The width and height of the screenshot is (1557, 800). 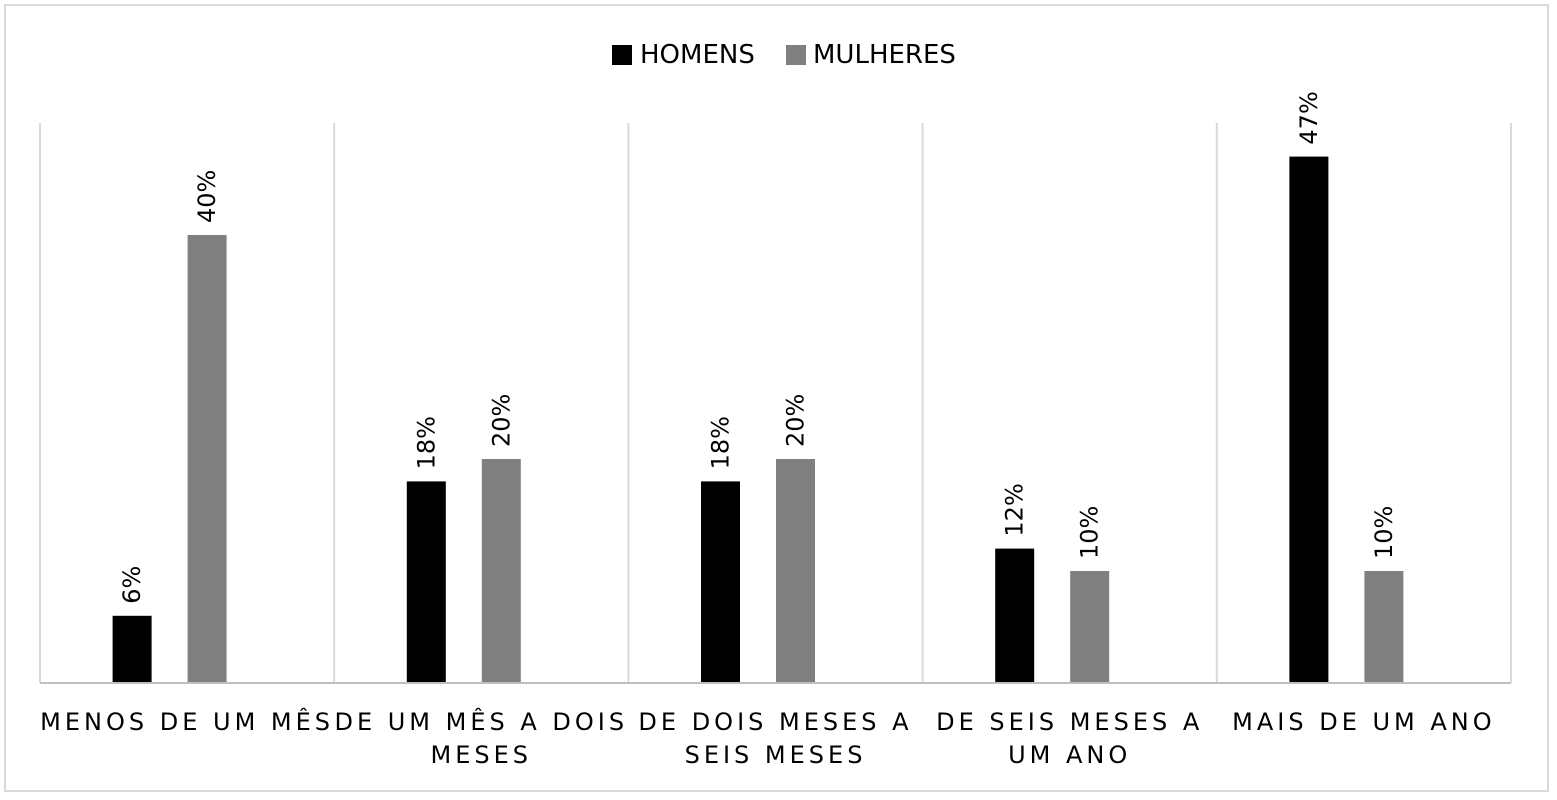 I want to click on category-label: SEIS MESES, so click(x=776, y=755).